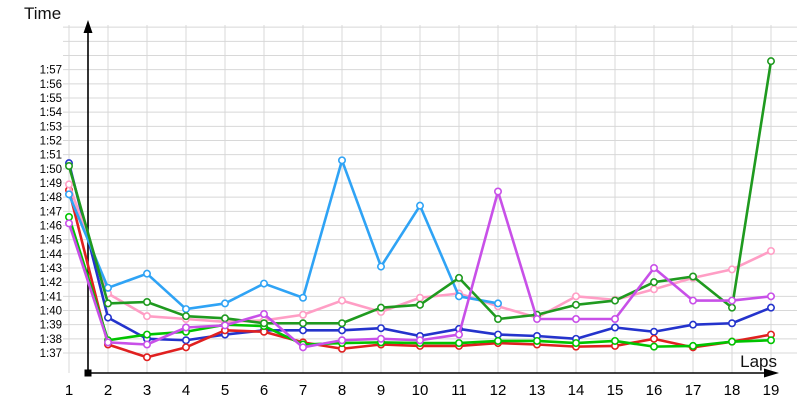  What do you see at coordinates (88, 26) in the screenshot?
I see `y-axis-arrow-icon` at bounding box center [88, 26].